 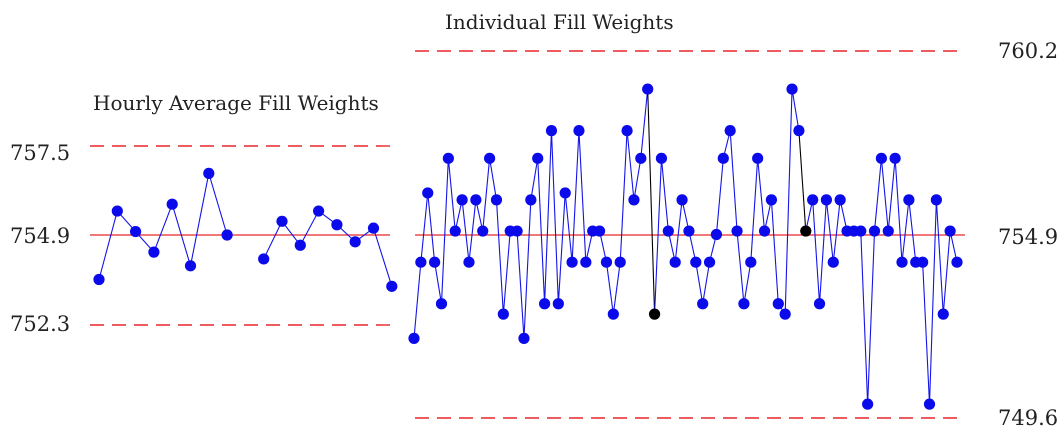 What do you see at coordinates (1028, 237) in the screenshot?
I see `individual-center-label: 754.9` at bounding box center [1028, 237].